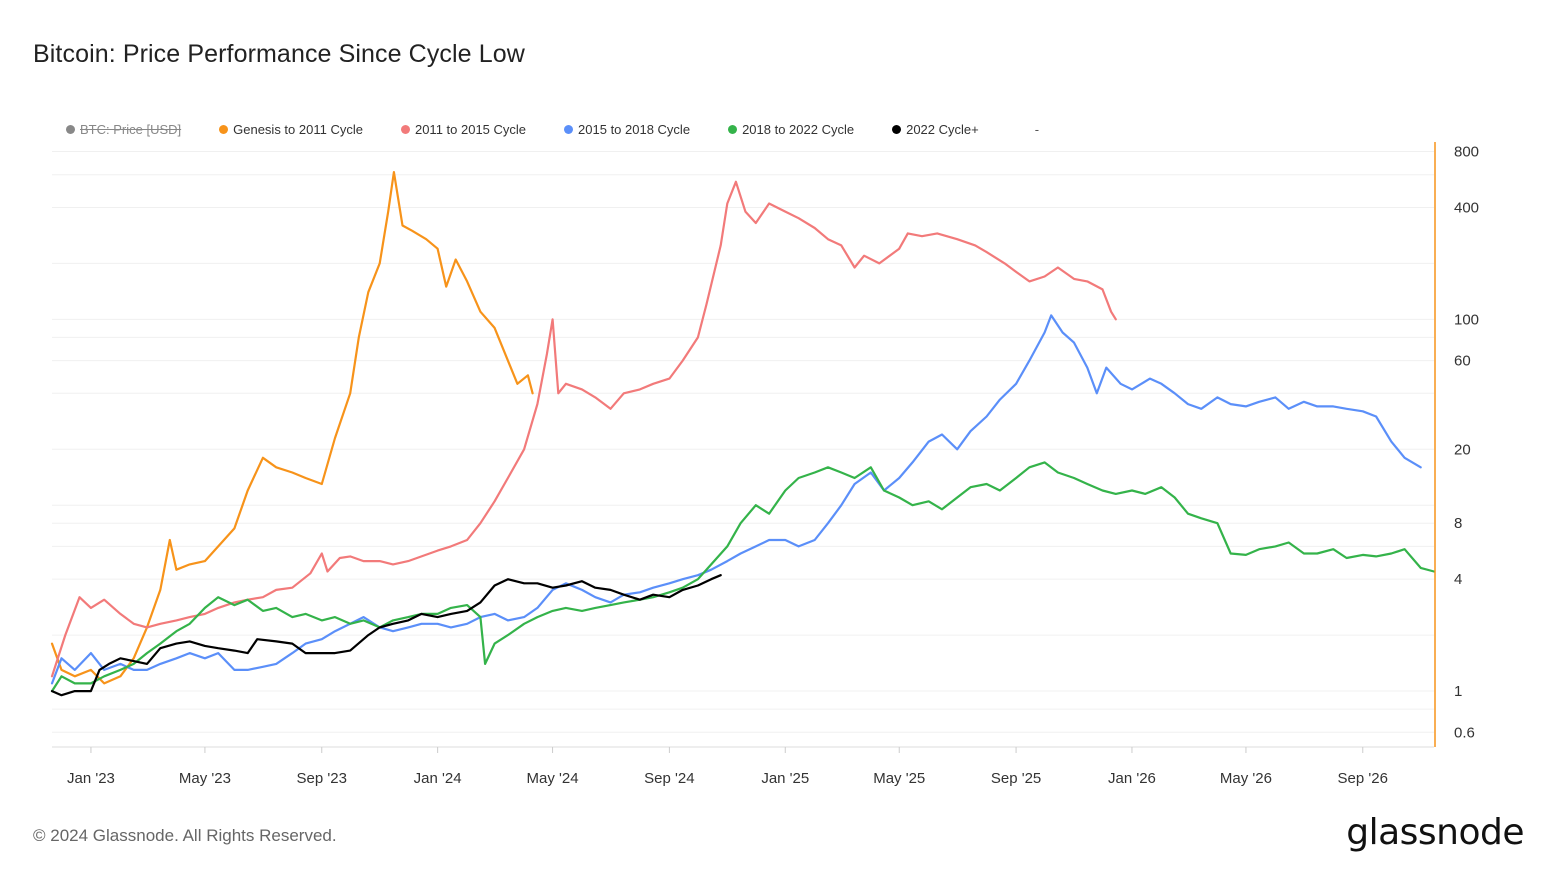 Image resolution: width=1557 pixels, height=876 pixels. I want to click on y-tick-label: 1, so click(1458, 691).